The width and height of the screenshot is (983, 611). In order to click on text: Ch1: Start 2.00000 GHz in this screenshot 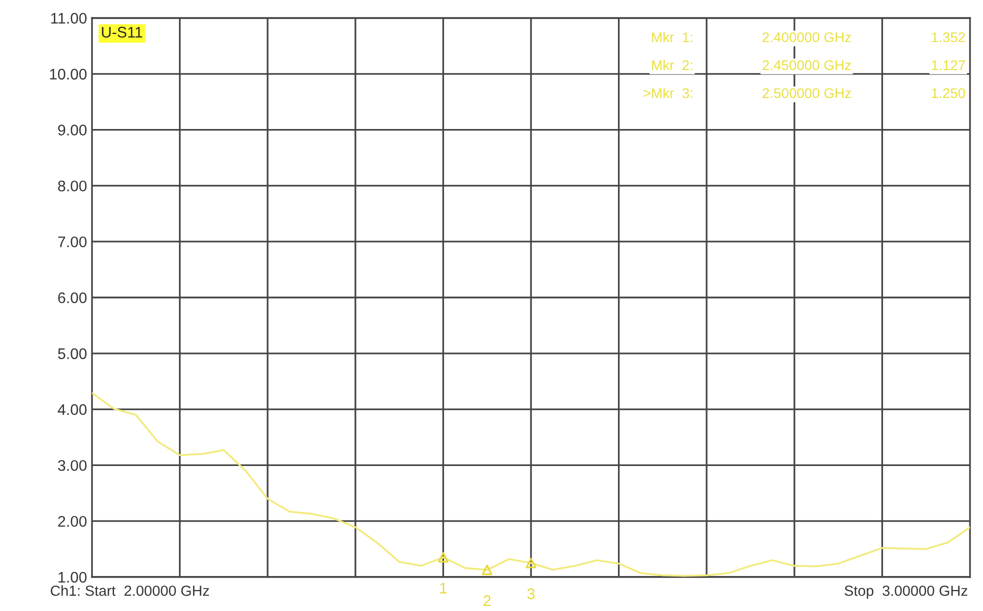, I will do `click(129, 590)`.